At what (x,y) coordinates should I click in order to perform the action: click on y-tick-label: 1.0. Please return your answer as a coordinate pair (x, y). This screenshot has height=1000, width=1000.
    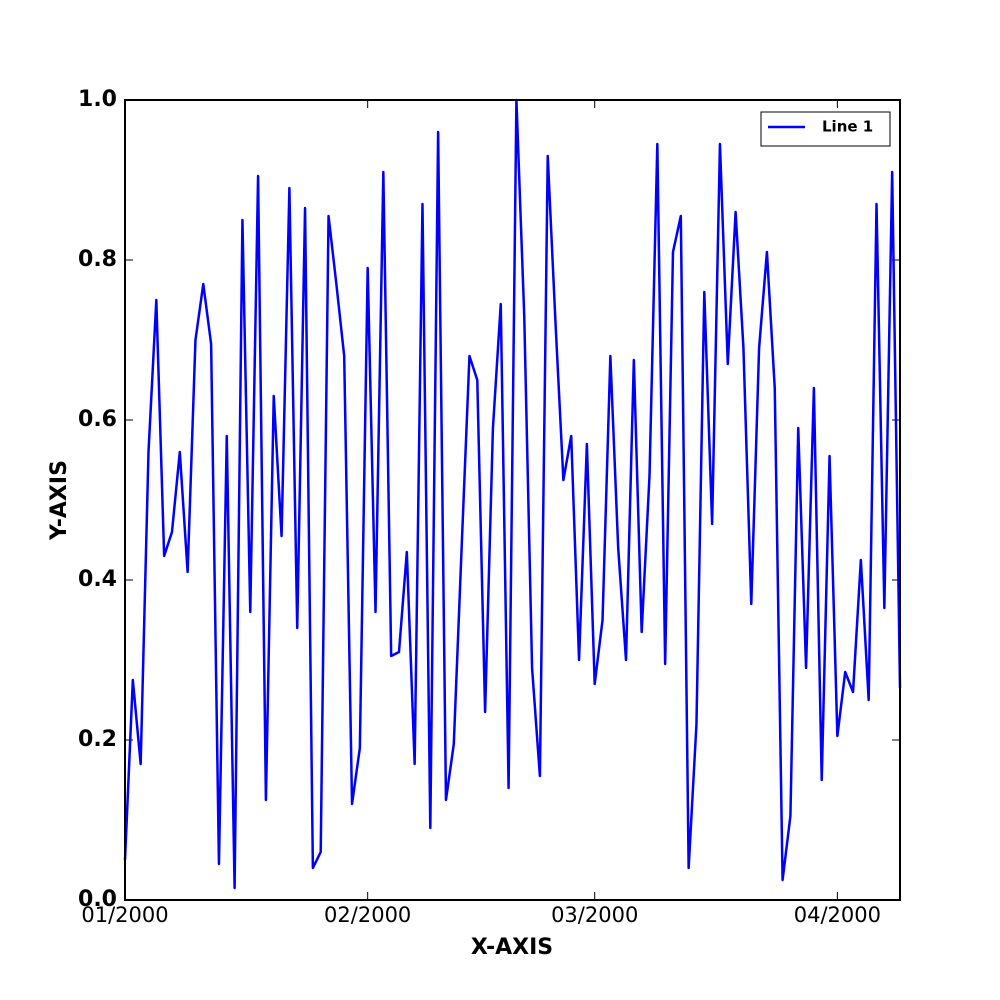
    Looking at the image, I should click on (97, 99).